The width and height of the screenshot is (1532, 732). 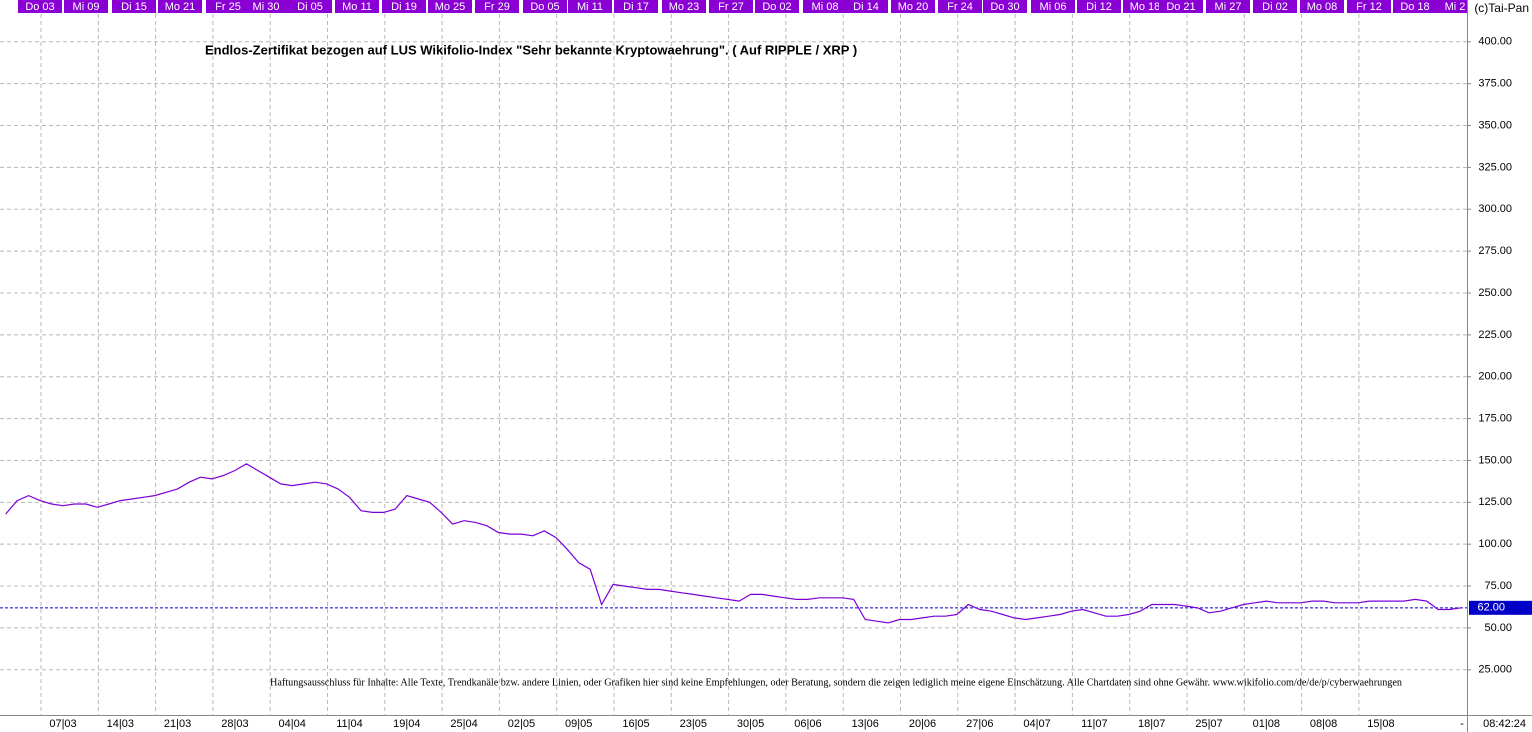 What do you see at coordinates (1495, 84) in the screenshot?
I see `y-tick-label: 375.00` at bounding box center [1495, 84].